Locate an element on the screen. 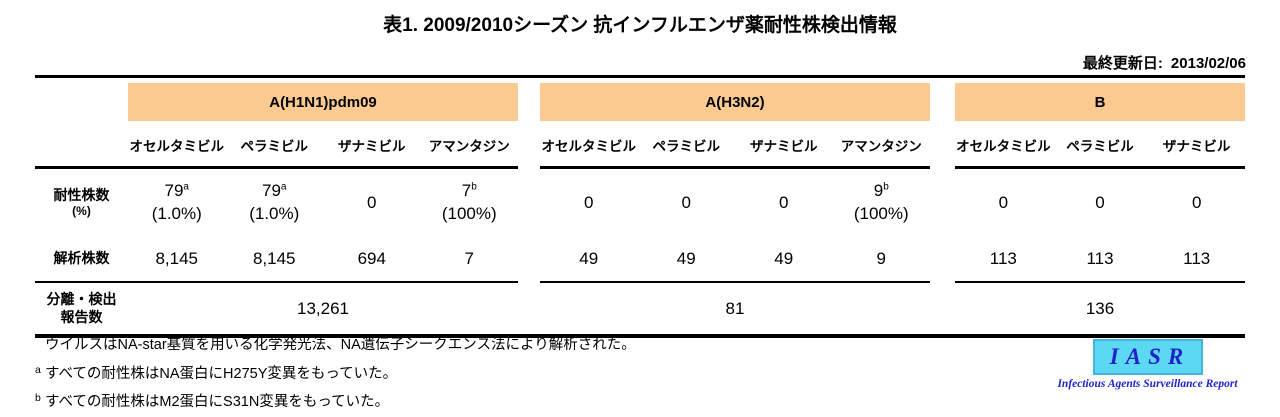  group1-analyzed-cells: 8,145 8,145 694 7 is located at coordinates (323, 259).